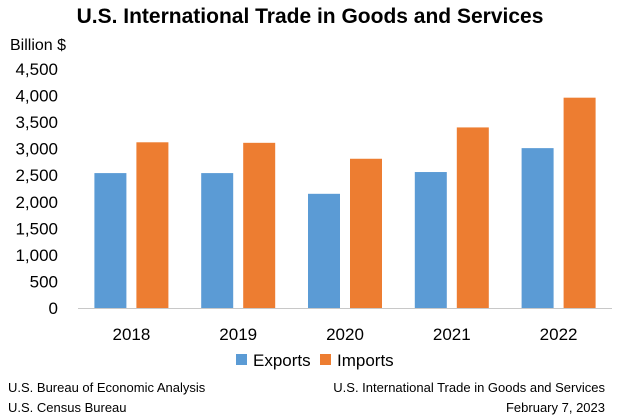 This screenshot has width=620, height=418. I want to click on legend-swatch-imports, so click(325, 359).